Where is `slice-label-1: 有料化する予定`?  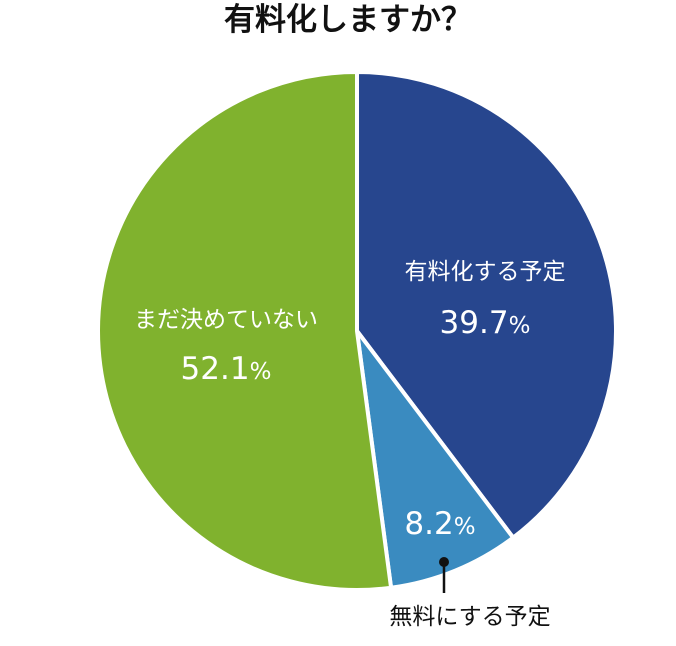
slice-label-1: 有料化する予定 is located at coordinates (485, 272).